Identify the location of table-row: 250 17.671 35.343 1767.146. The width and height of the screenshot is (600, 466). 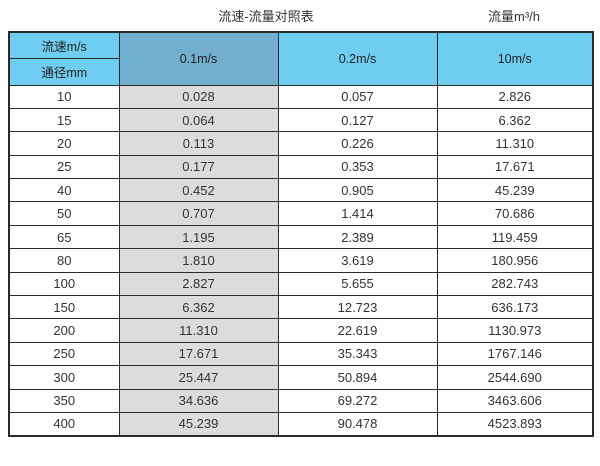
(301, 354).